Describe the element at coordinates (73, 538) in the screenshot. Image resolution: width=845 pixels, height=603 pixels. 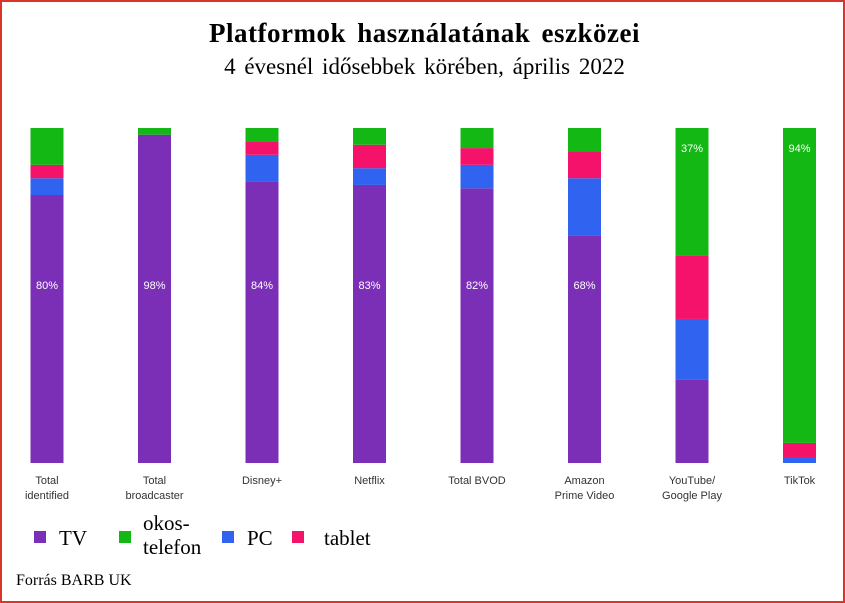
I see `legend-label: TV` at that location.